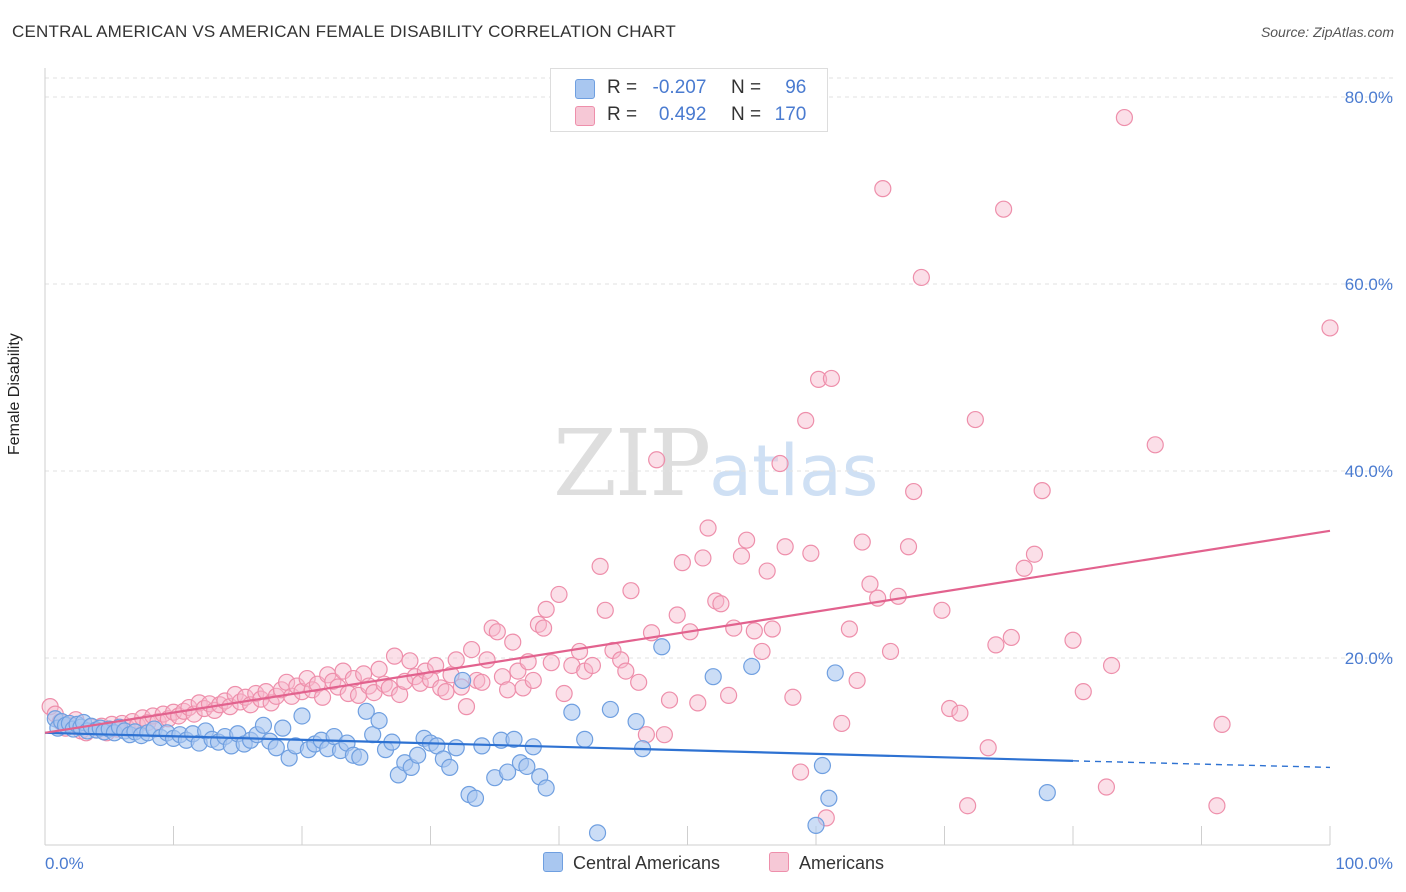 The width and height of the screenshot is (1406, 892). I want to click on source-label: Source: ZipAtlas.com, so click(1327, 32).